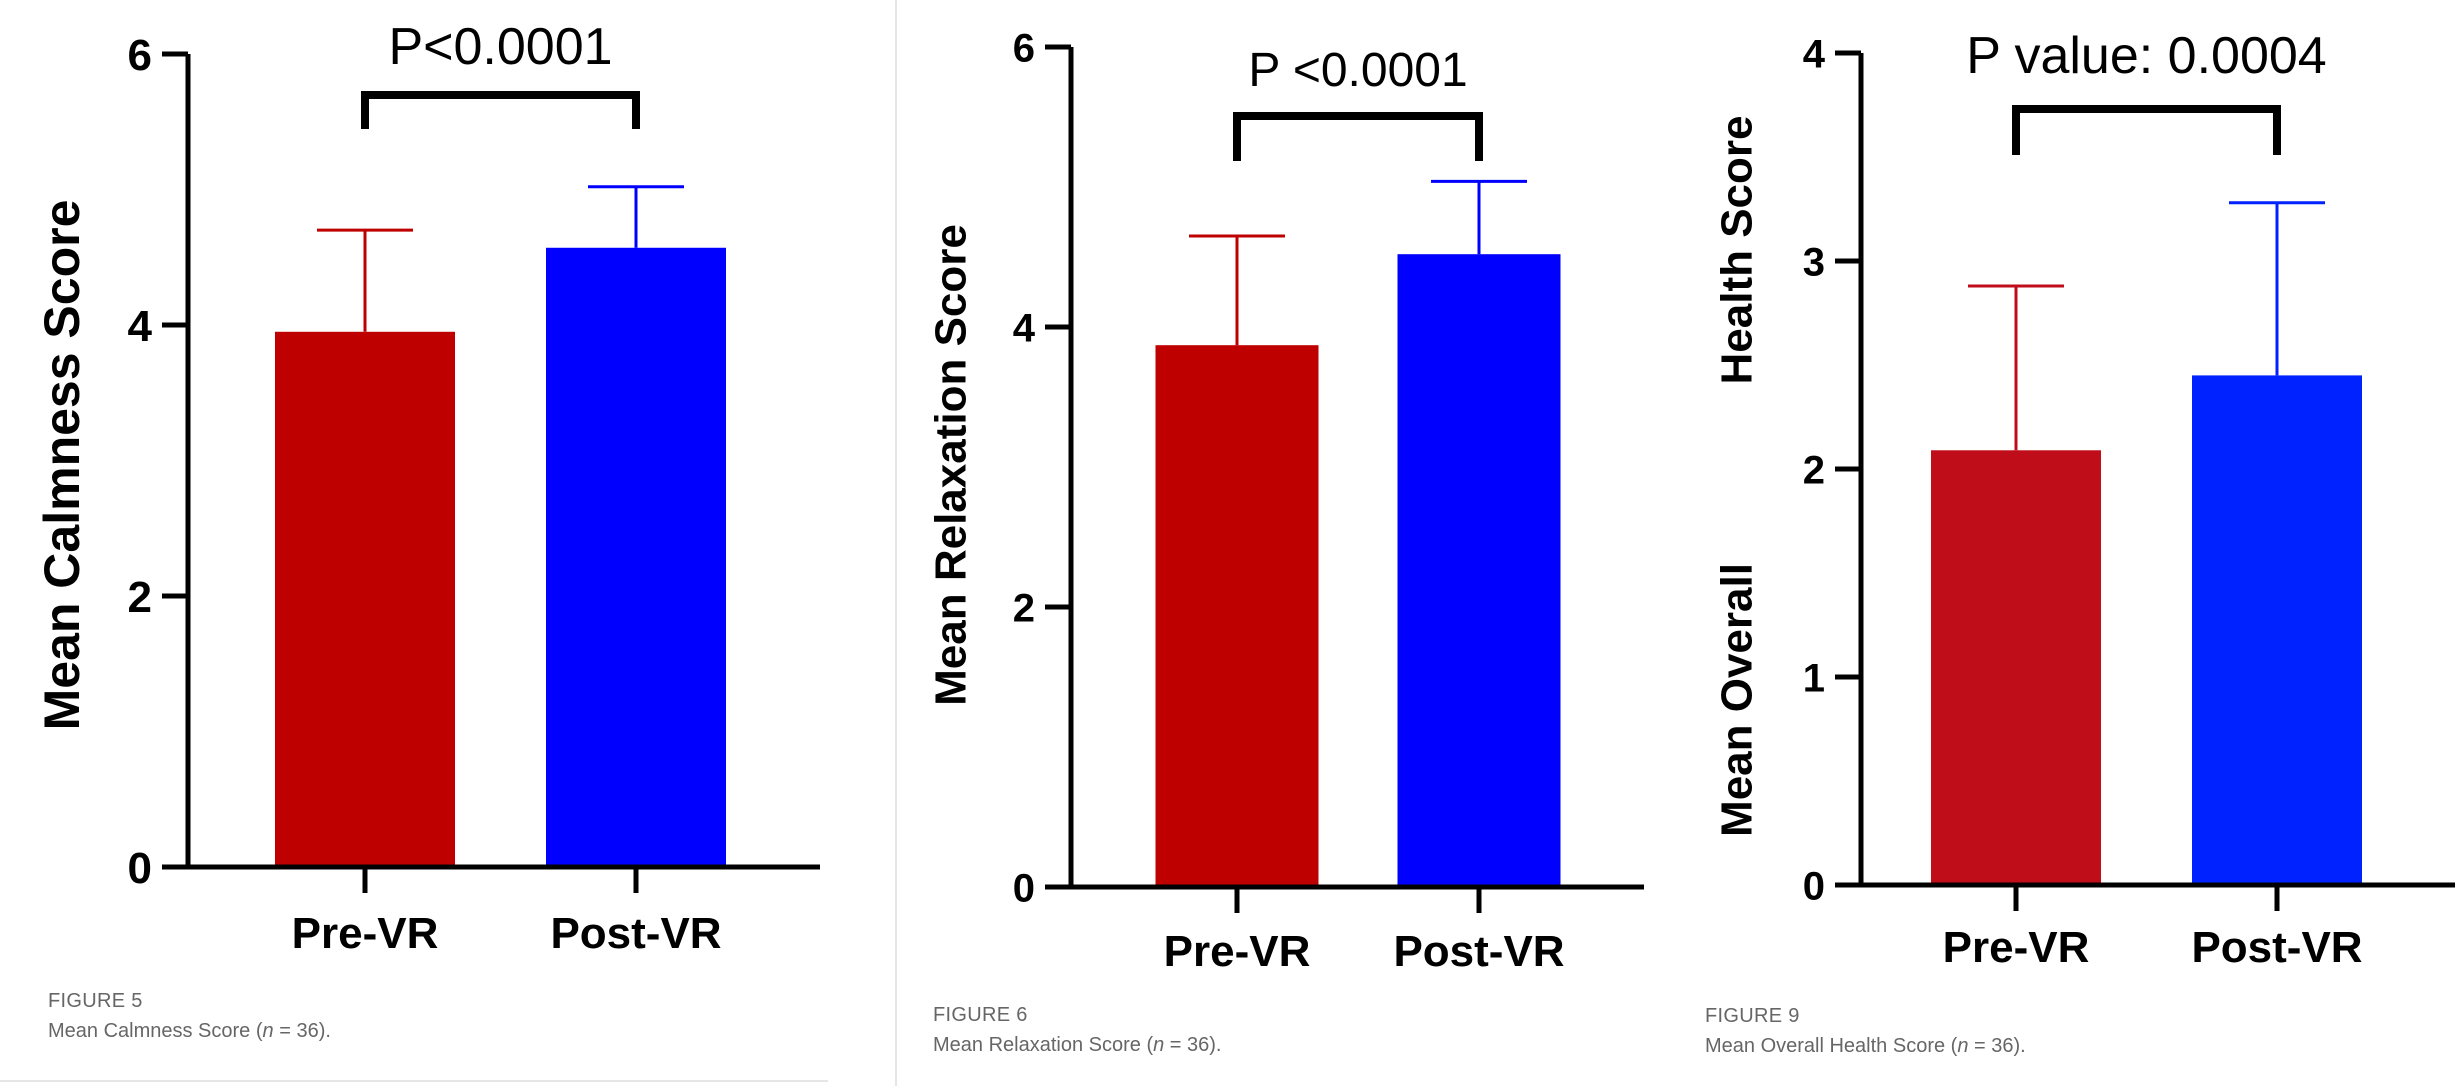  Describe the element at coordinates (414, 1081) in the screenshot. I see `panel-bottom-divider` at that location.